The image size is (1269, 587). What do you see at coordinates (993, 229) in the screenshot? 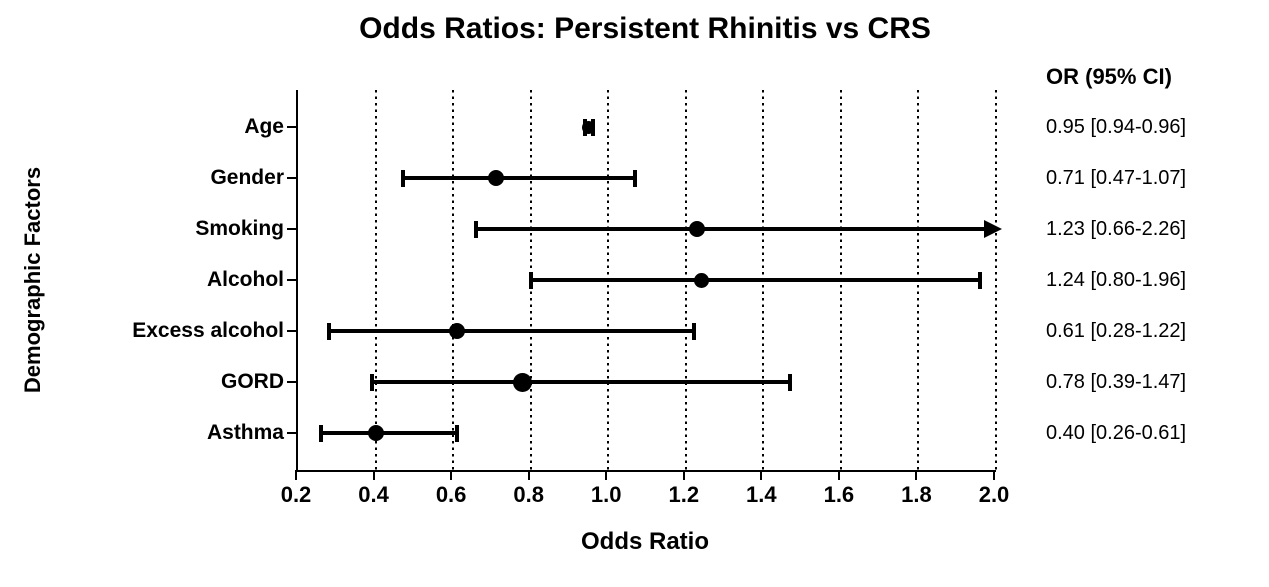
I see `ci-arrow-right-icon` at bounding box center [993, 229].